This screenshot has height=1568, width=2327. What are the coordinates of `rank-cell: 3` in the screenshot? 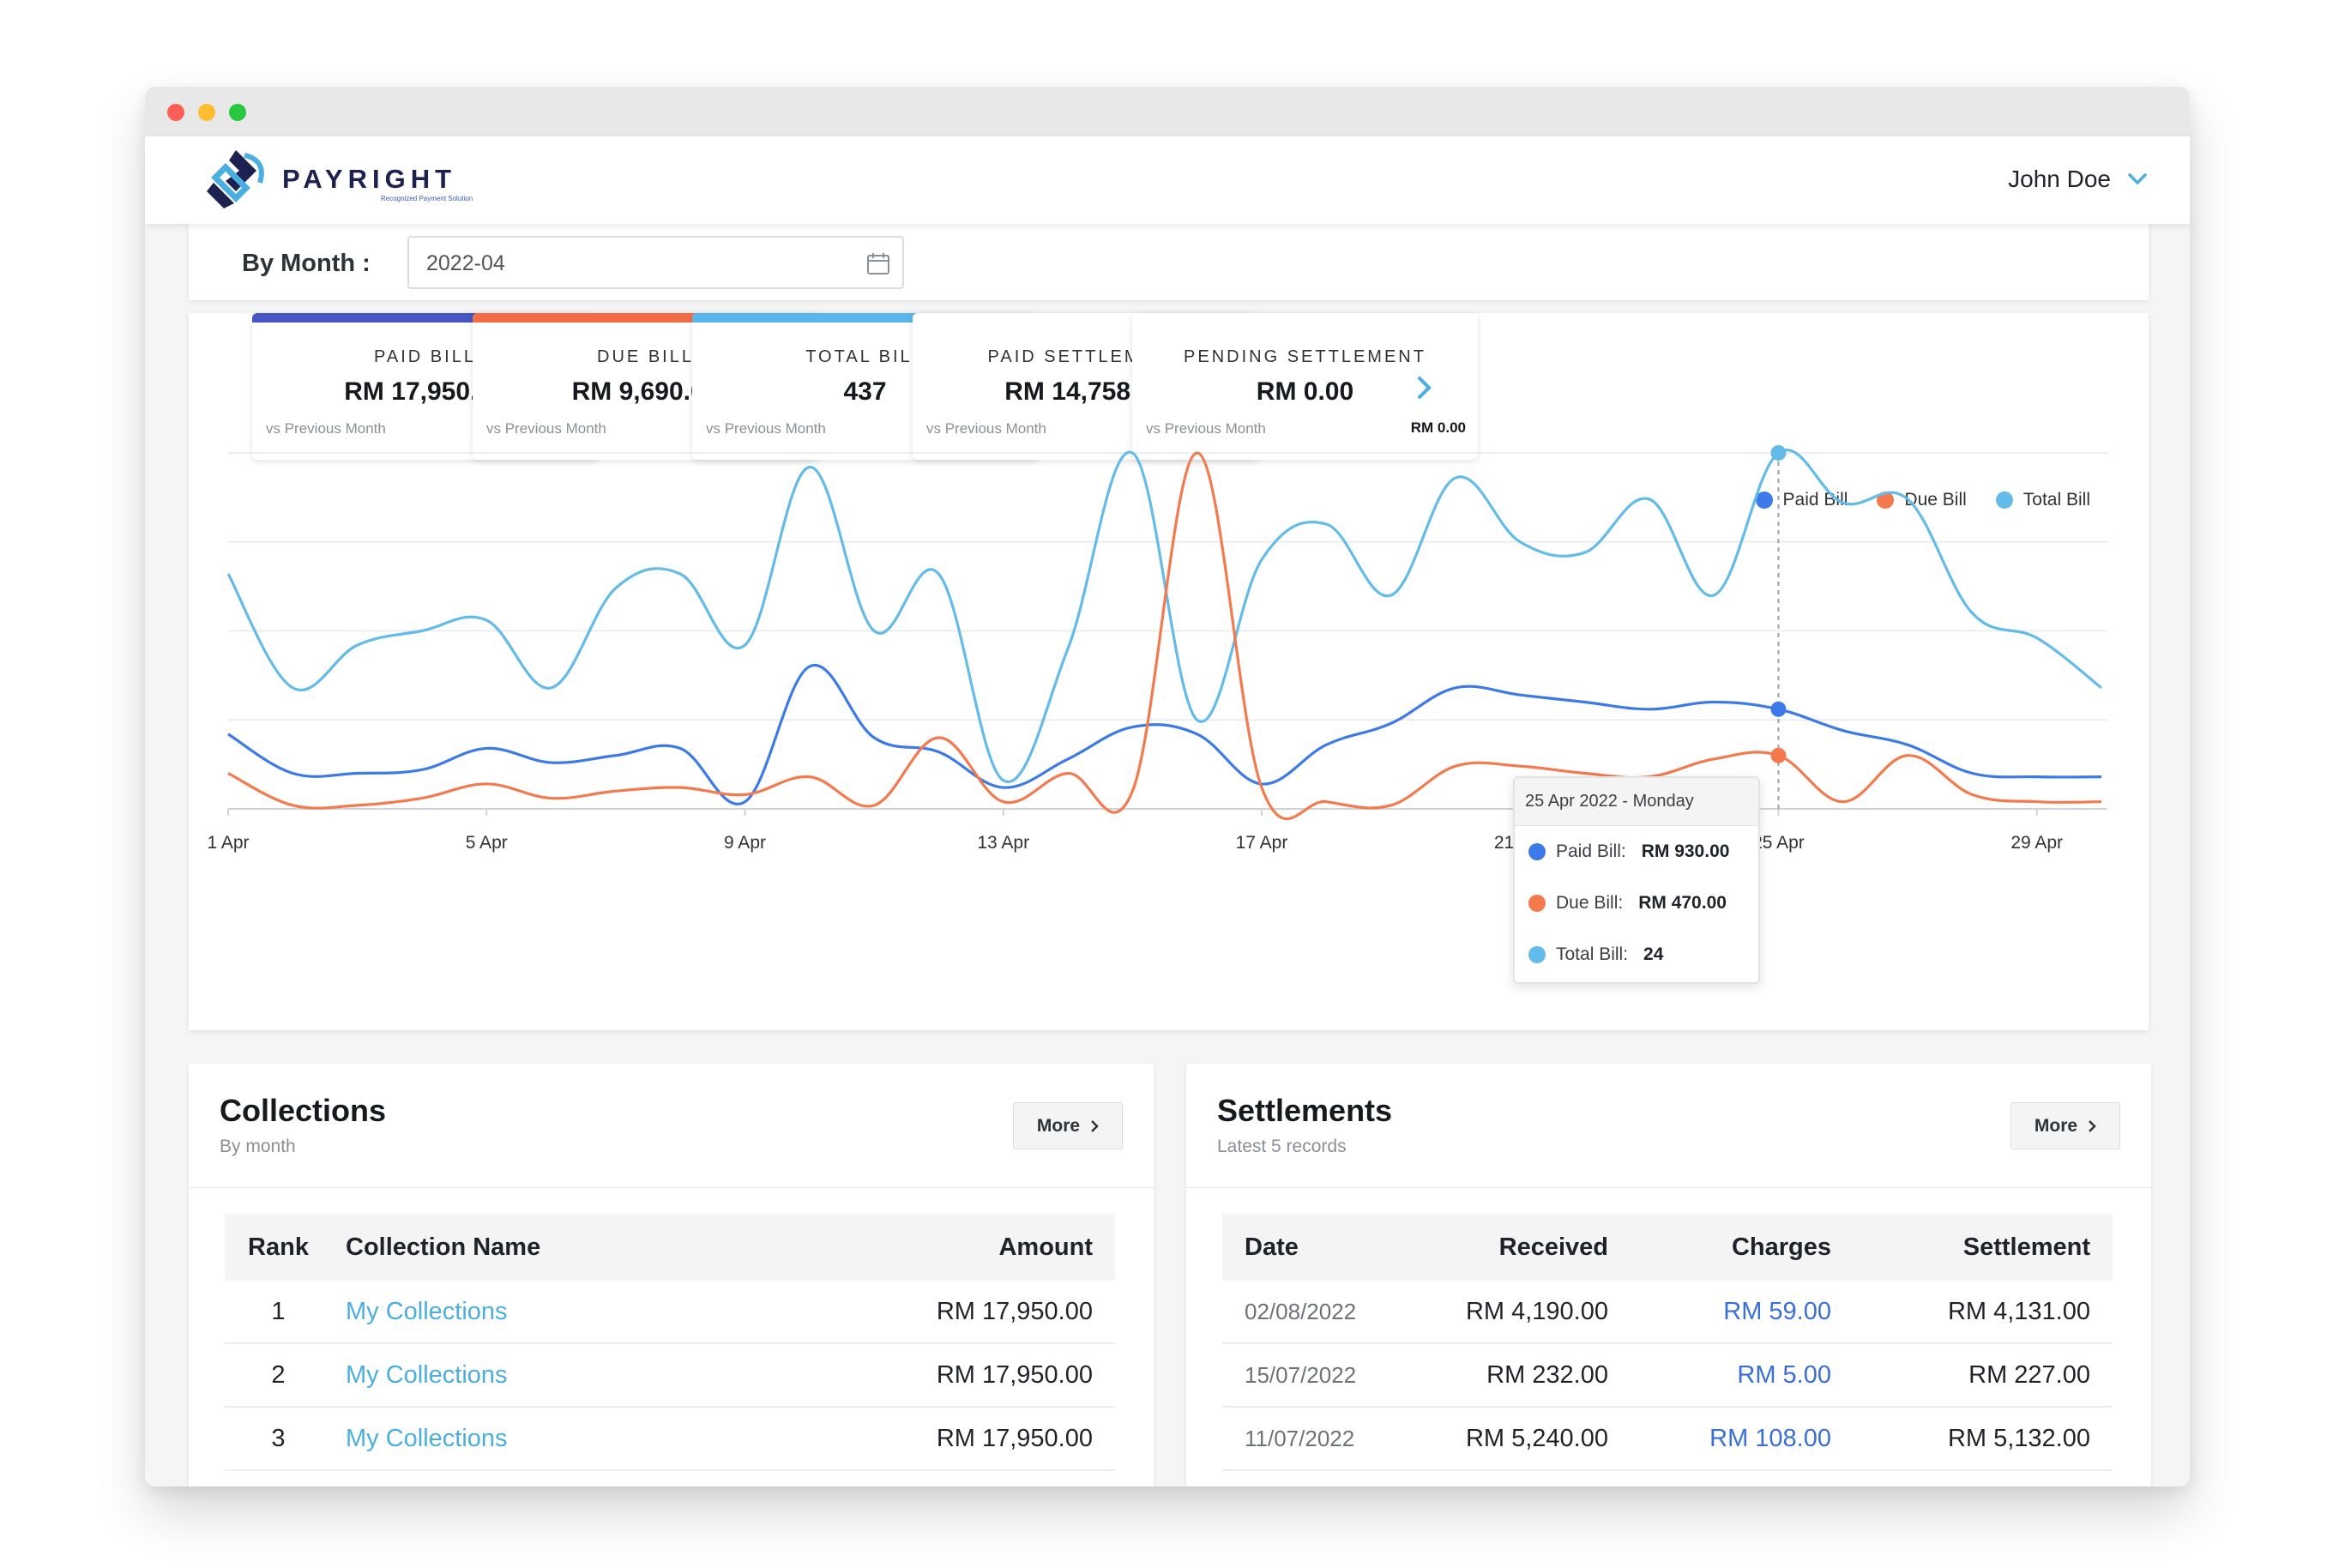 It's located at (278, 1438).